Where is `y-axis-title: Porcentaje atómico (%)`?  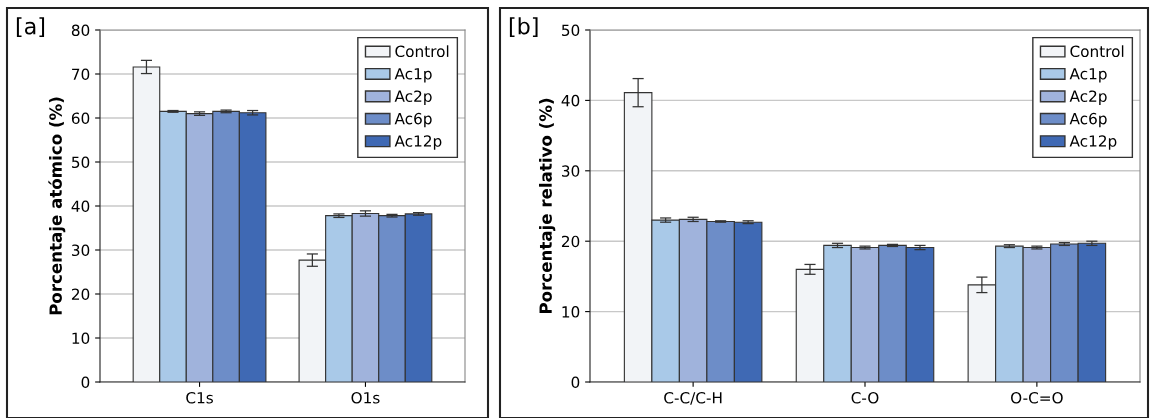 y-axis-title: Porcentaje atómico (%) is located at coordinates (57, 206).